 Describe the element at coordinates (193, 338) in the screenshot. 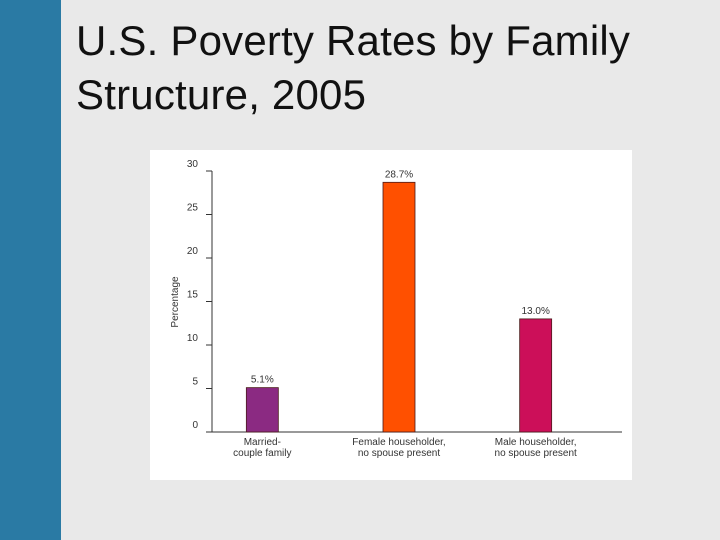

I see `y-tick-label: 10` at that location.